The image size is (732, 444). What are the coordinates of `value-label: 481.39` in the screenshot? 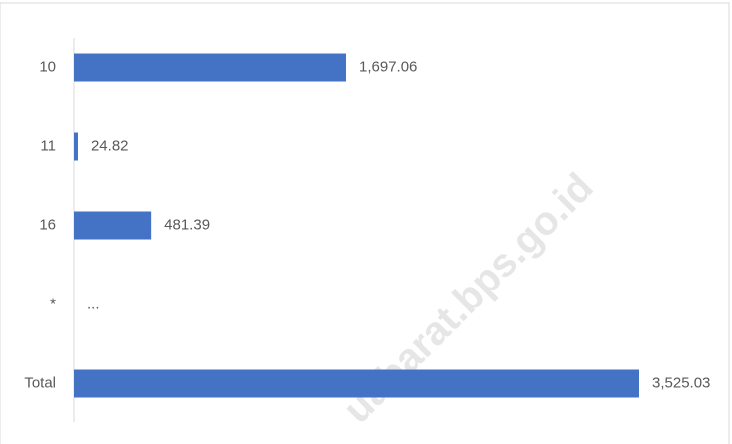 It's located at (187, 224).